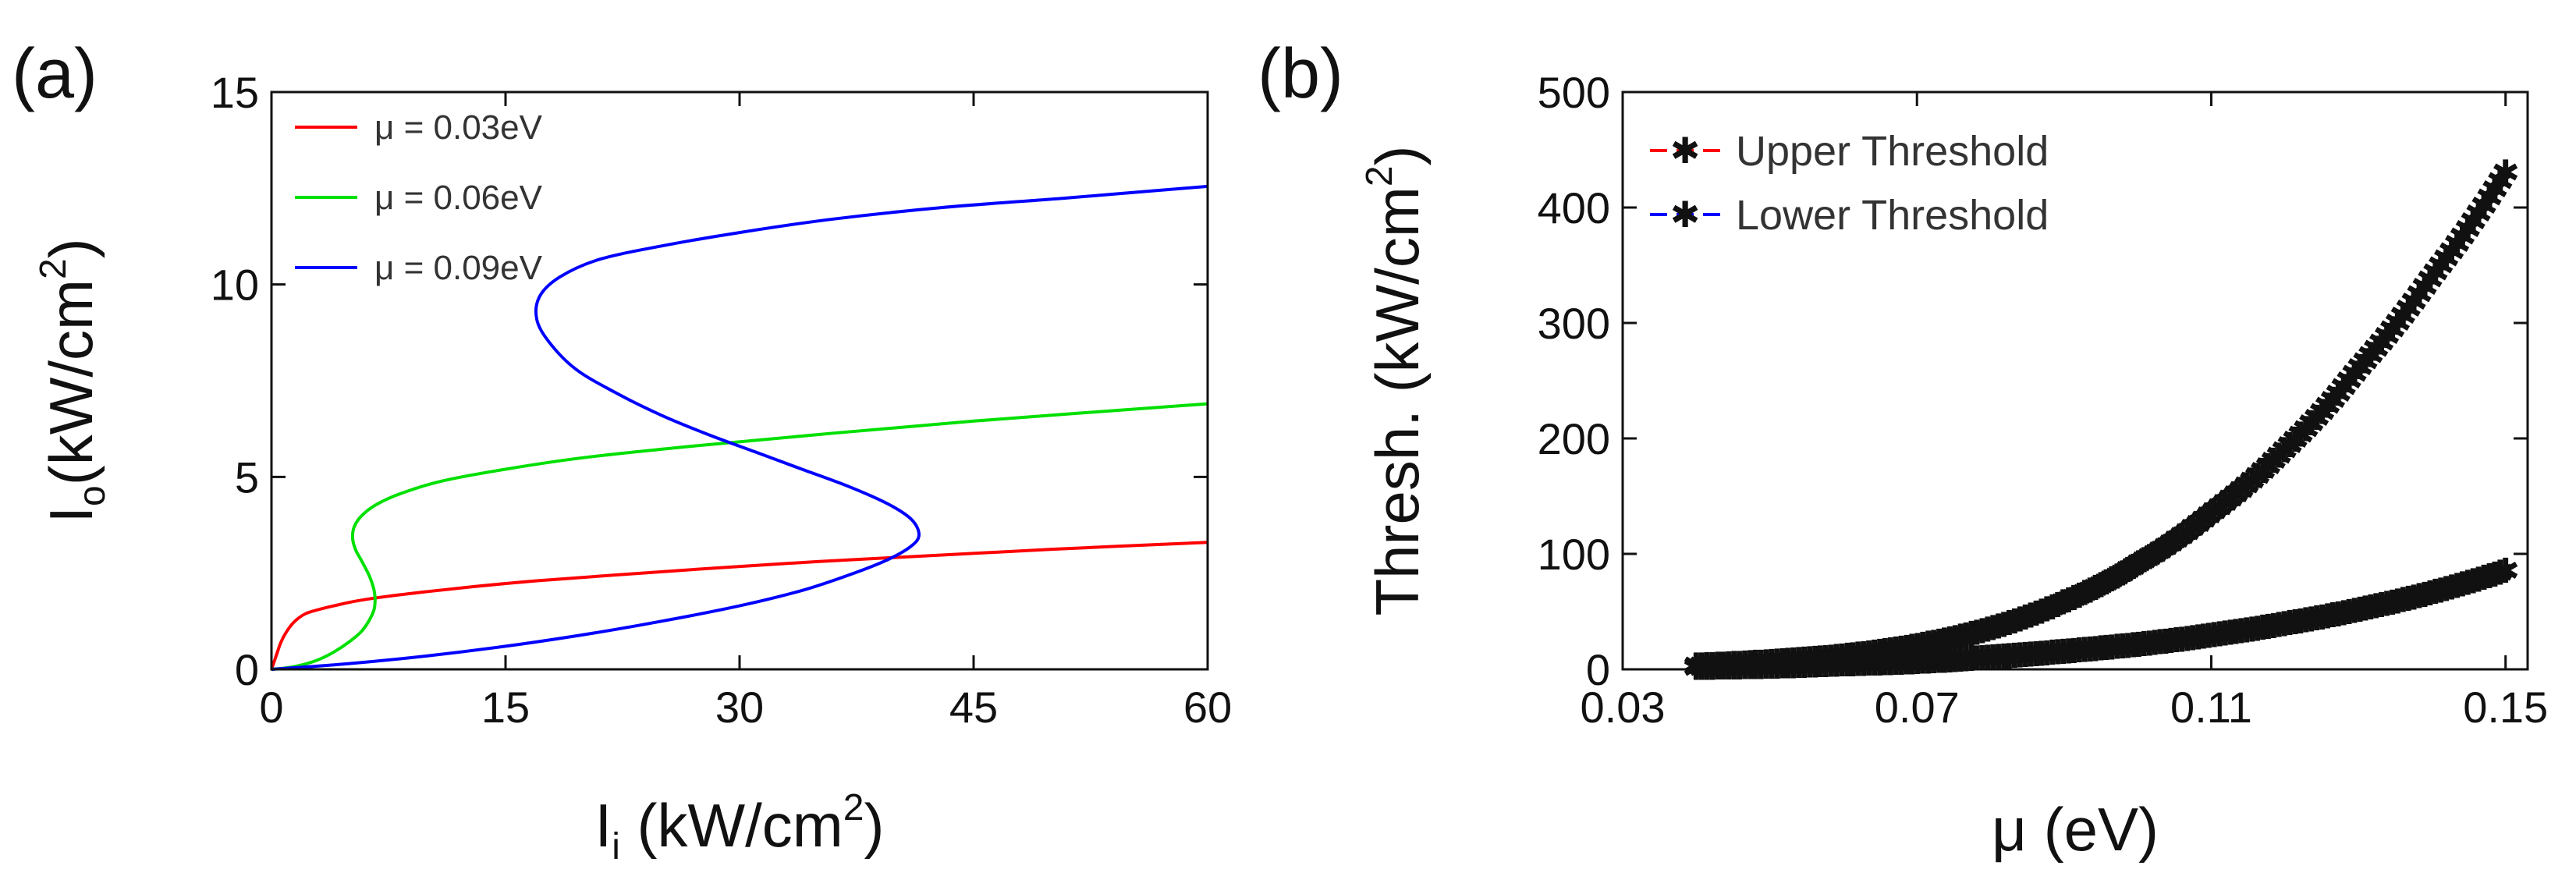  Describe the element at coordinates (2403, 601) in the screenshot. I see `panel-b-series-1-marker-131: ✱` at that location.